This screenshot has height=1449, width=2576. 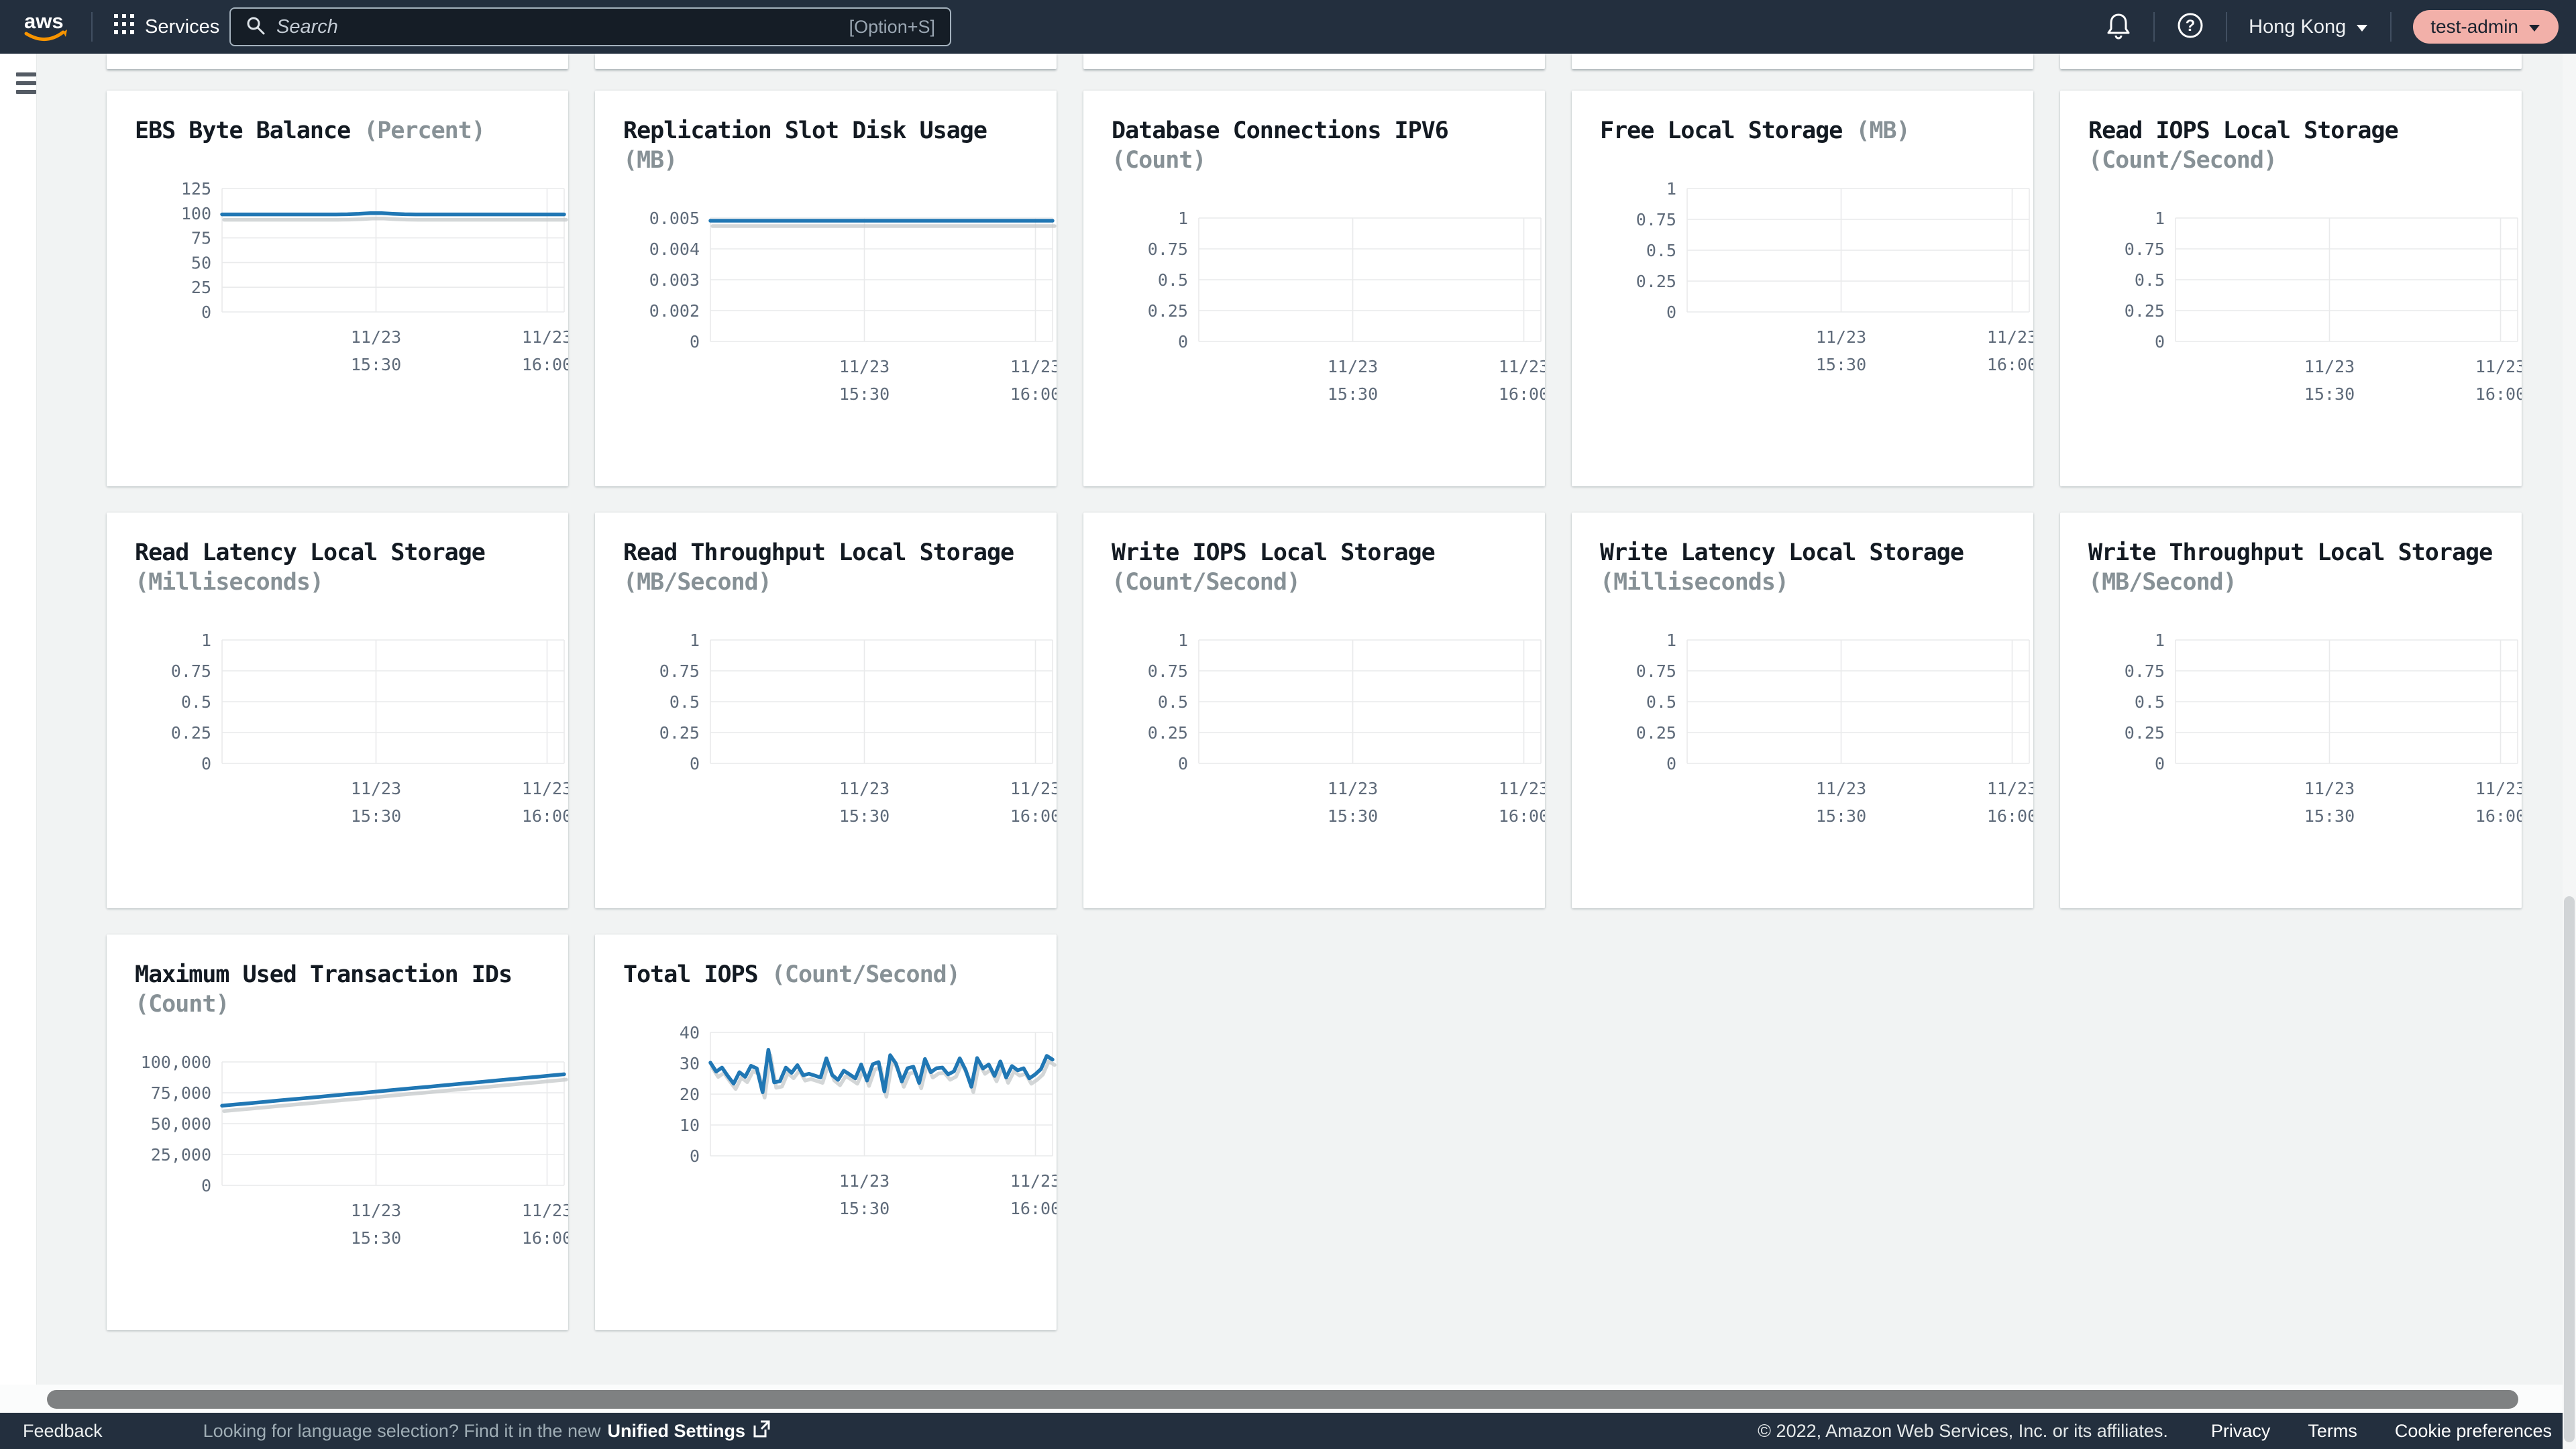 What do you see at coordinates (26, 83) in the screenshot?
I see `menu-icon` at bounding box center [26, 83].